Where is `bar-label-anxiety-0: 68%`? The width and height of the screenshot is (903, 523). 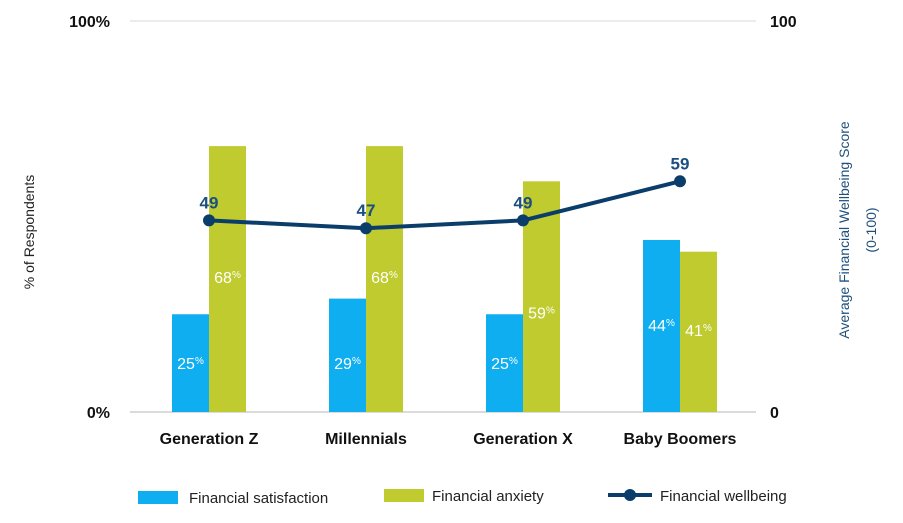 bar-label-anxiety-0: 68% is located at coordinates (227, 278).